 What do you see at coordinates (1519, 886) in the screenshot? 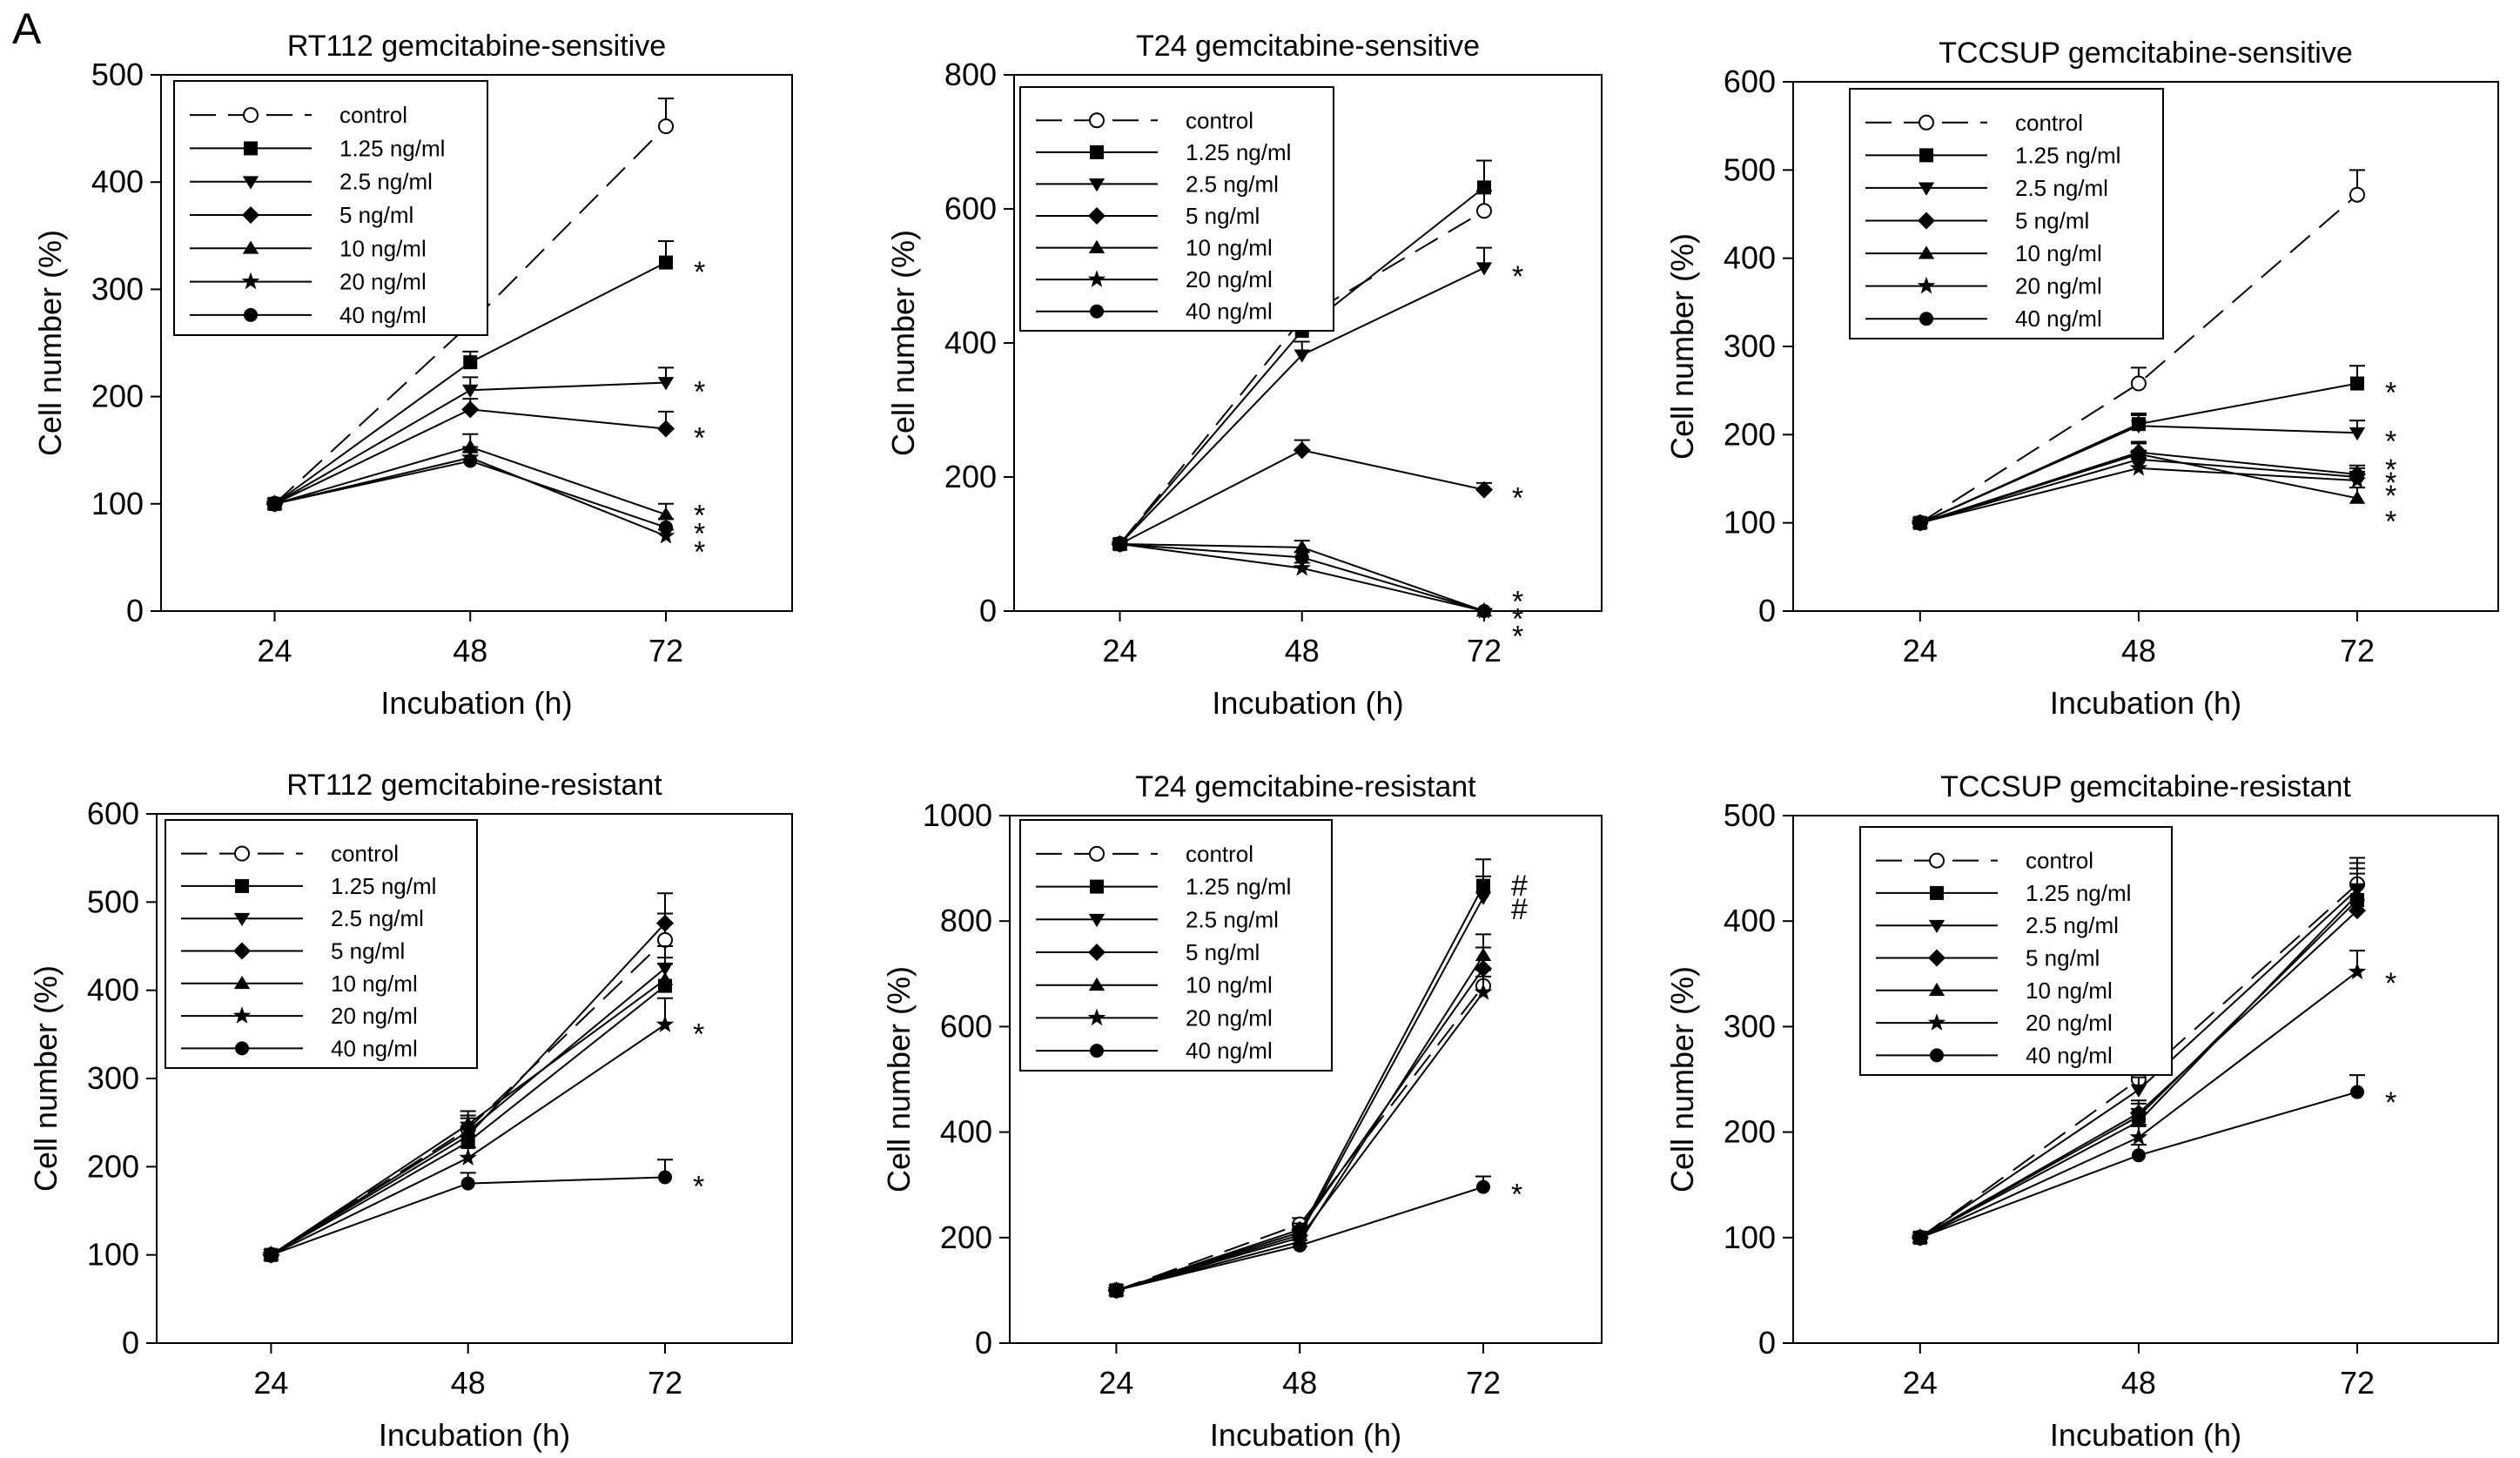
I see `significance-mark: #` at bounding box center [1519, 886].